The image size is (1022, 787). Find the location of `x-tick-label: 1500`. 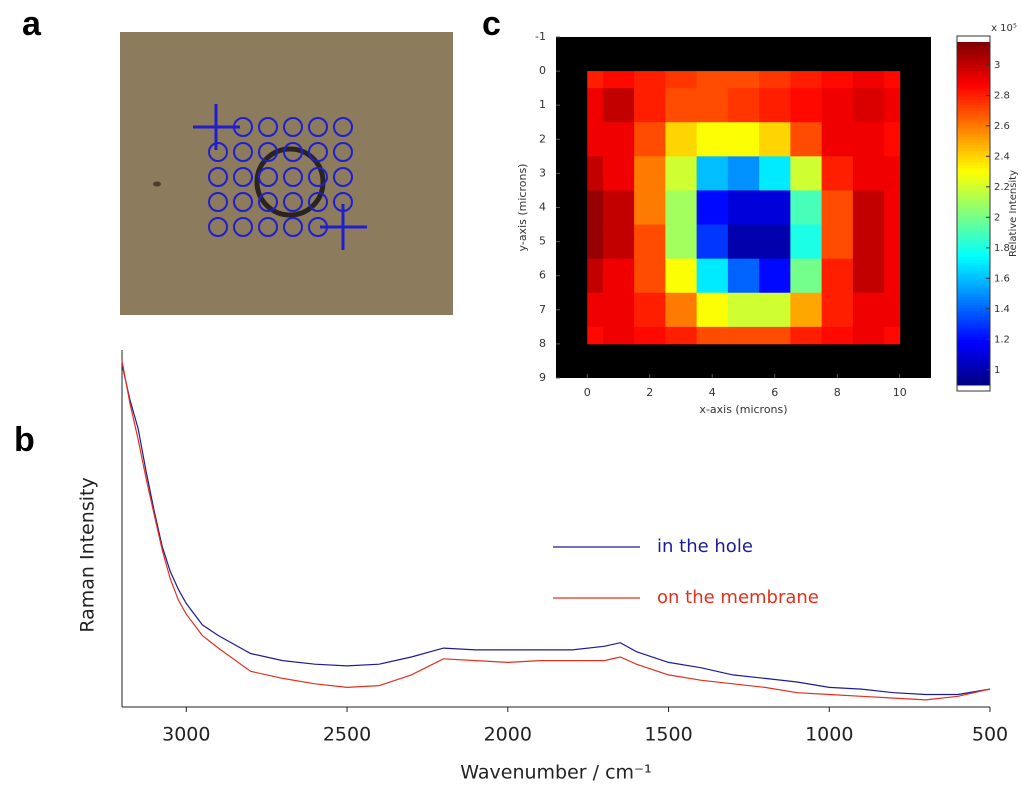

x-tick-label: 1500 is located at coordinates (668, 735).